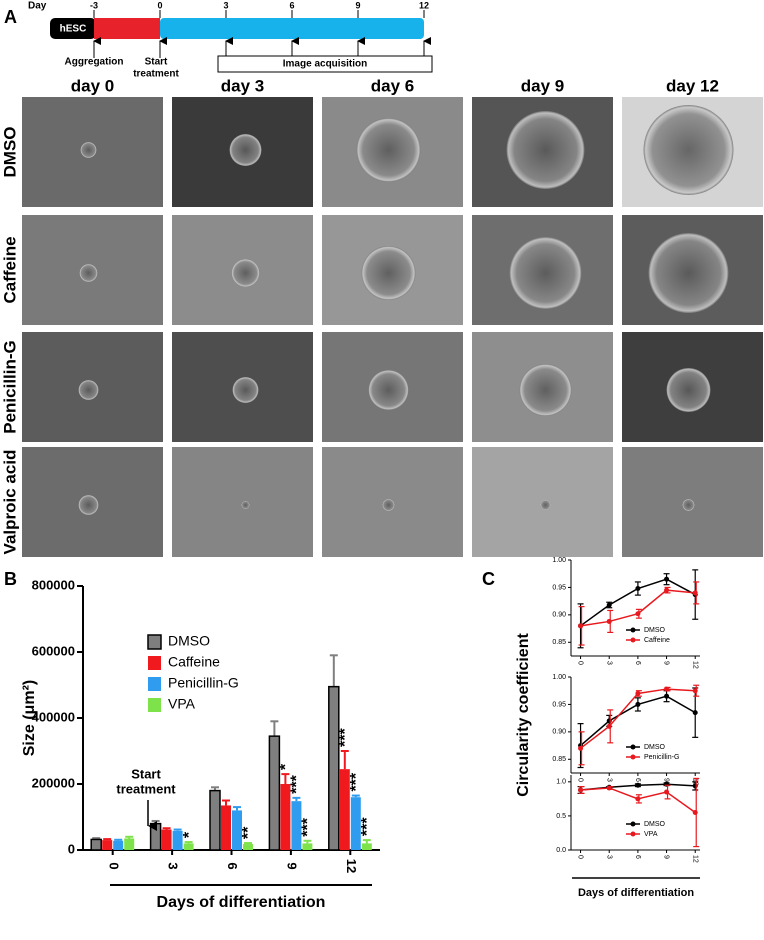 The height and width of the screenshot is (940, 764). I want to click on day-label: Day, so click(37, 6).